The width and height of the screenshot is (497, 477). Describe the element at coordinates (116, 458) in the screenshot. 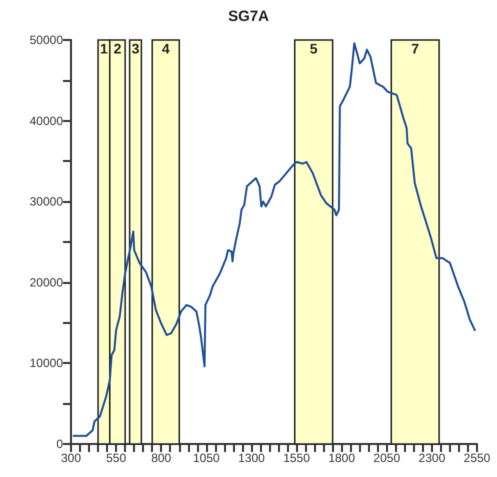

I see `x-tick-label: 550` at that location.